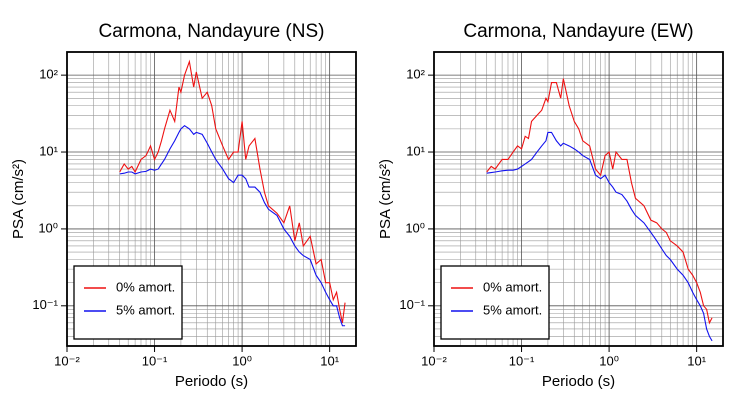  Describe the element at coordinates (212, 31) in the screenshot. I see `chart-title: Carmona, Nandayure (NS)` at that location.